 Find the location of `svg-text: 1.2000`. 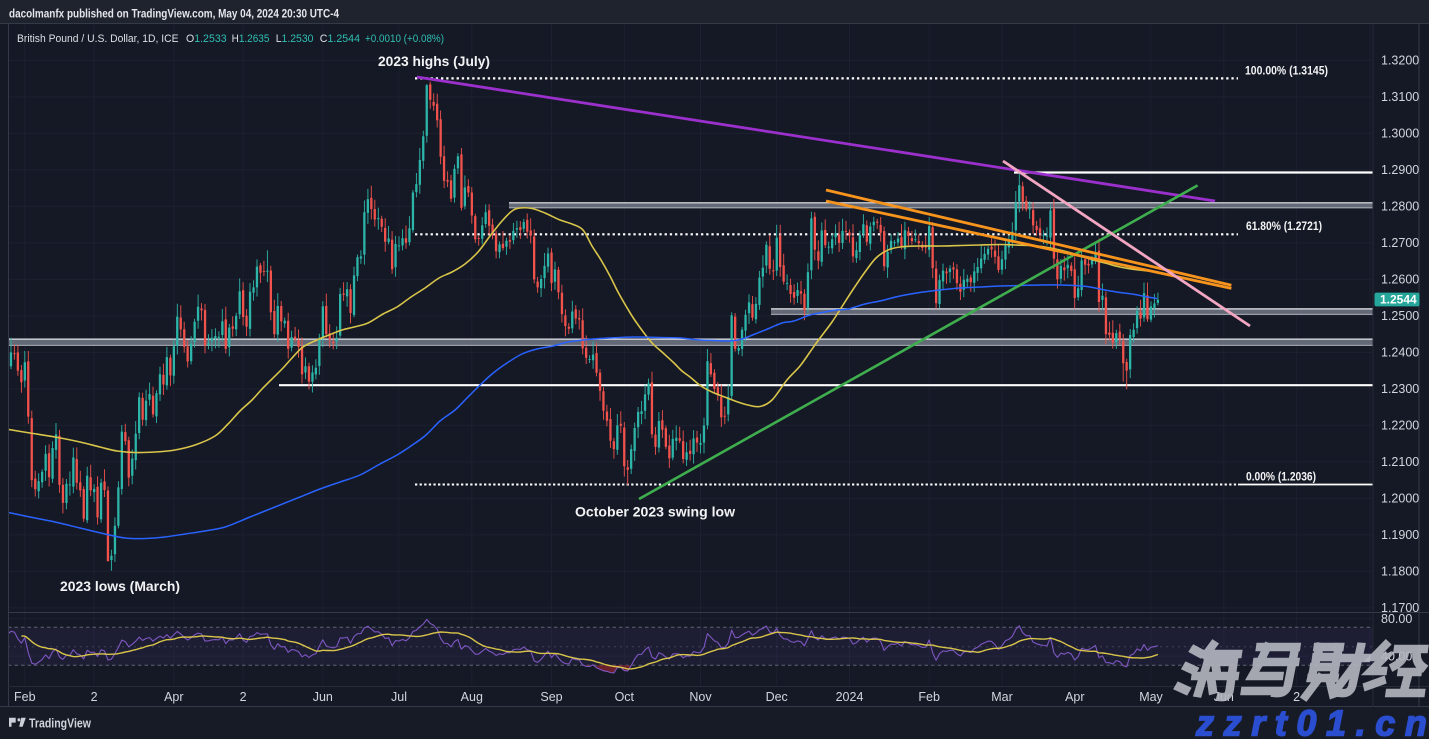

svg-text: 1.2000 is located at coordinates (1400, 499).